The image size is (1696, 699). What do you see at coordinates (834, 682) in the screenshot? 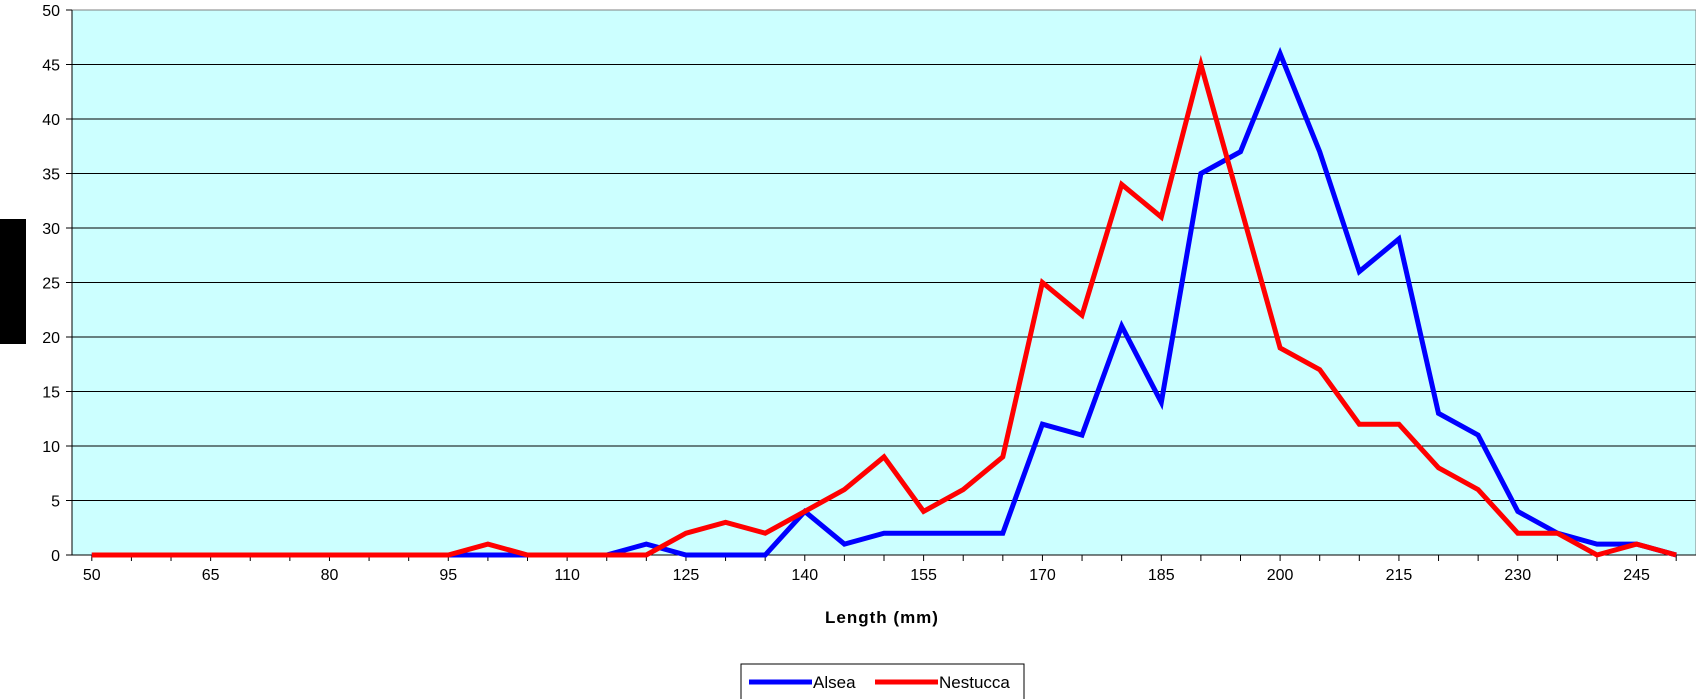
I see `legend-label-alsea: Alsea` at bounding box center [834, 682].